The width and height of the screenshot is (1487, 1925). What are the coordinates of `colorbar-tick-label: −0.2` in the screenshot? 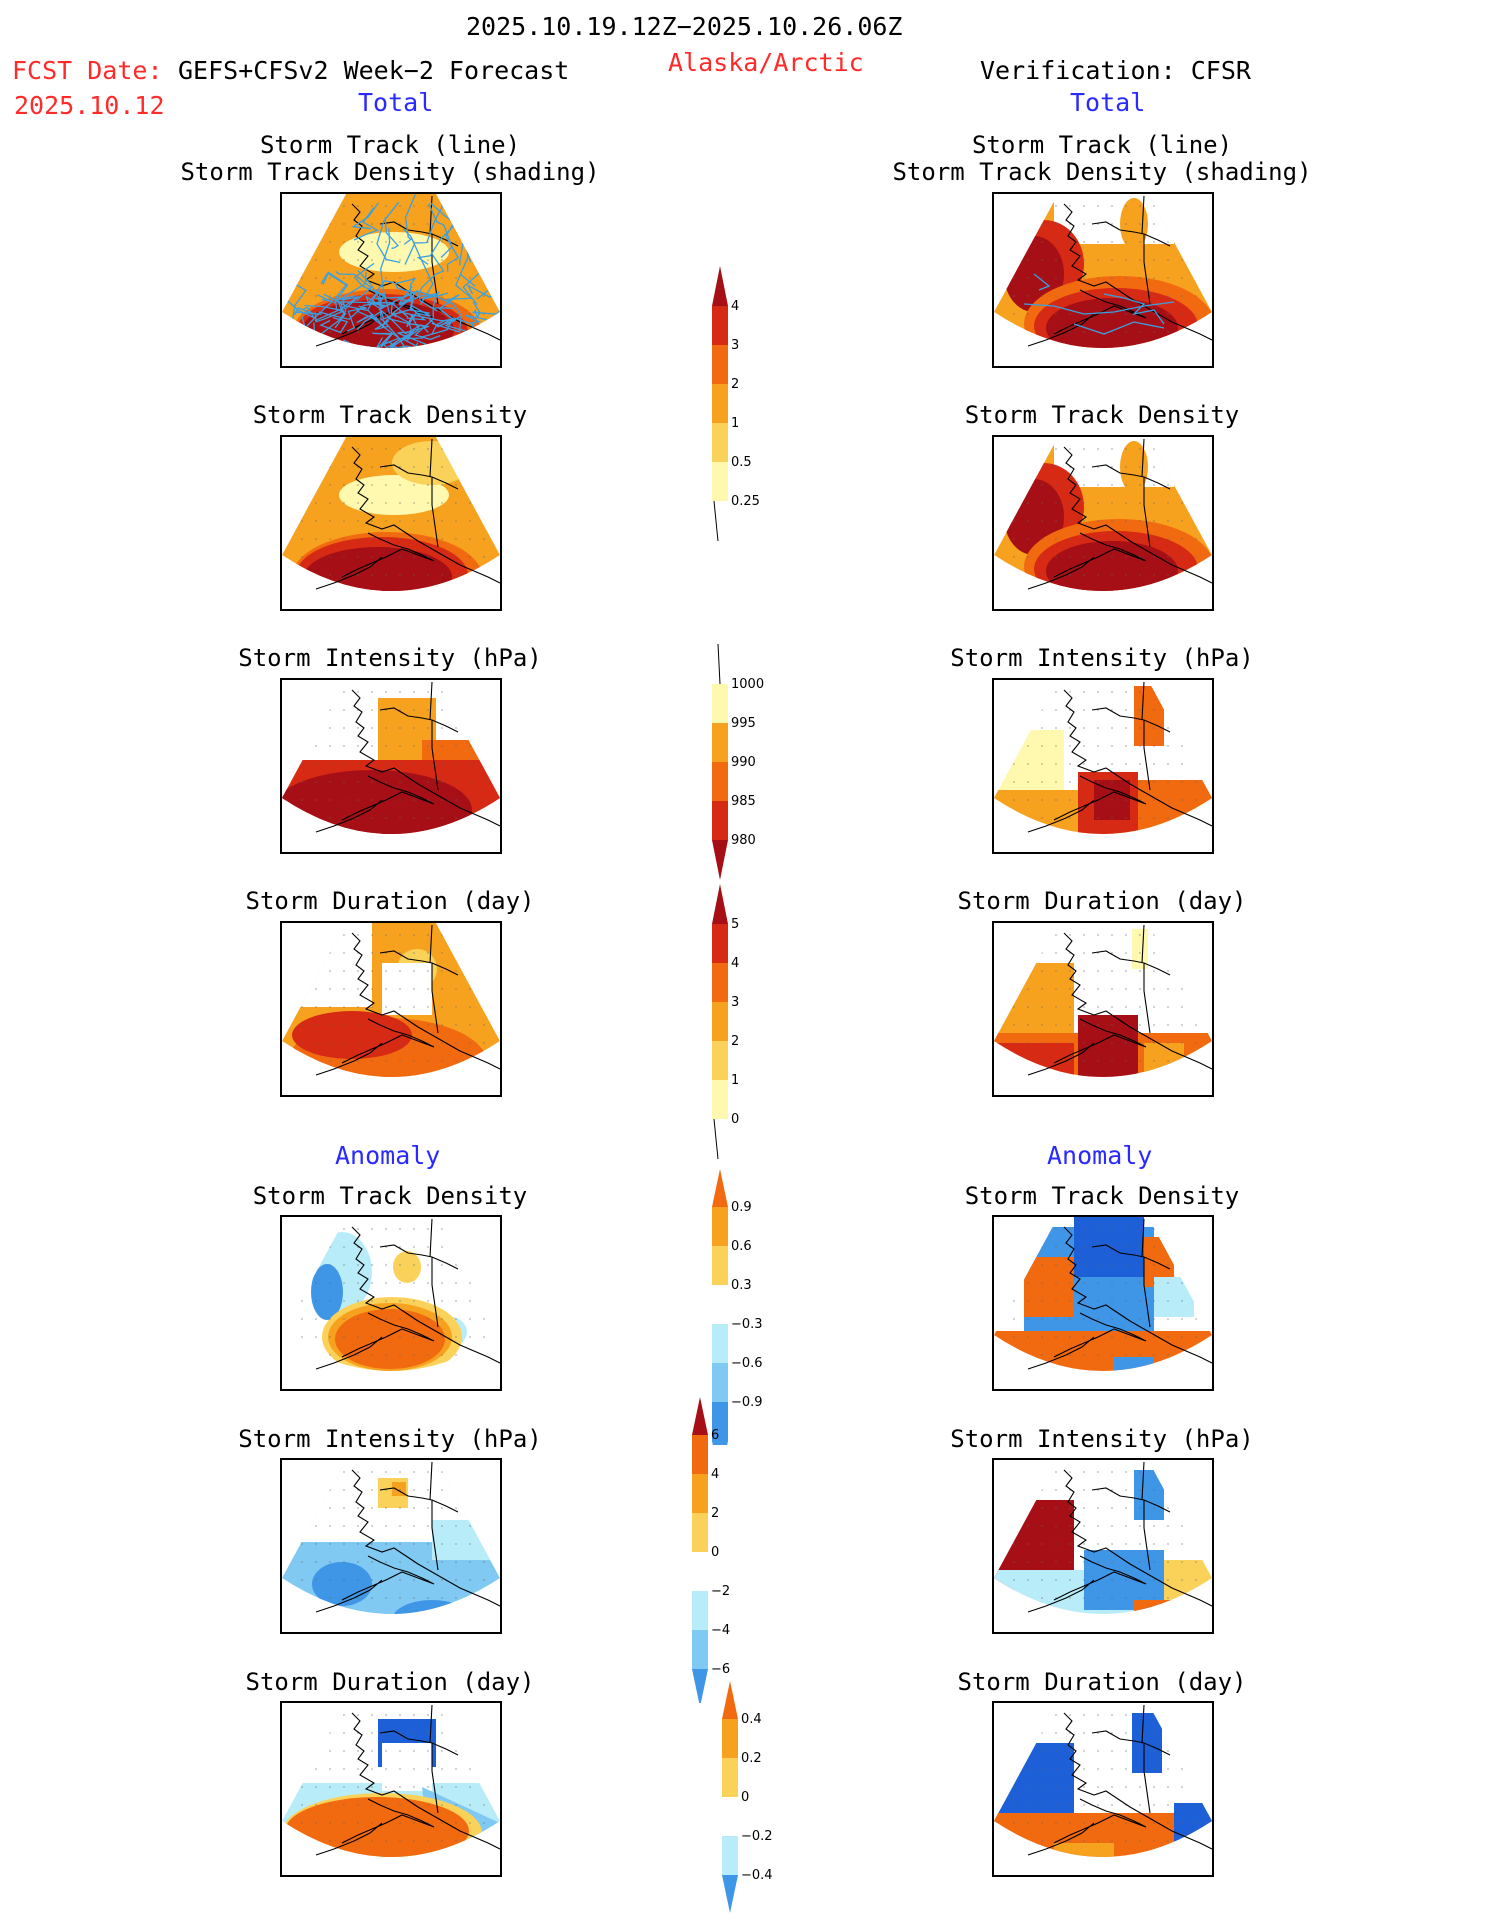 It's located at (757, 1836).